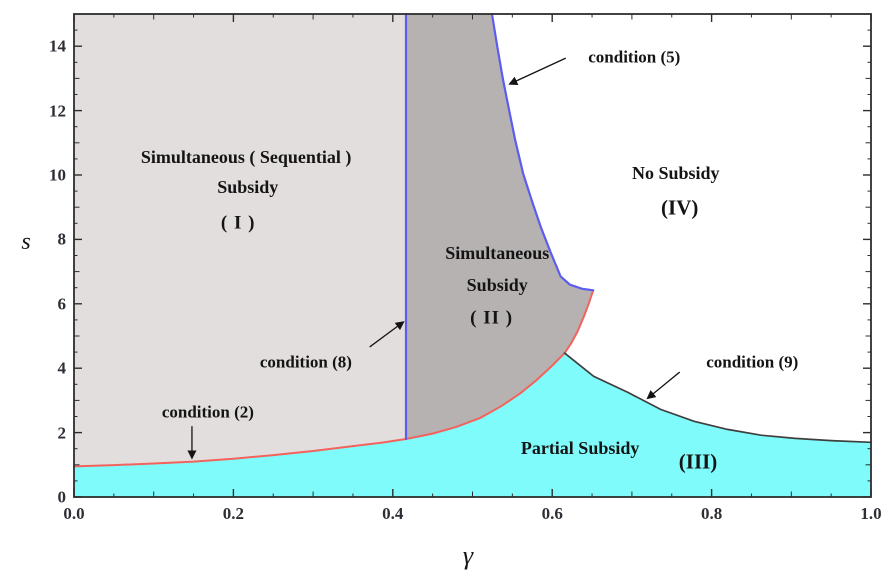 The height and width of the screenshot is (578, 892). Describe the element at coordinates (663, 385) in the screenshot. I see `condition-9-arrow` at that location.